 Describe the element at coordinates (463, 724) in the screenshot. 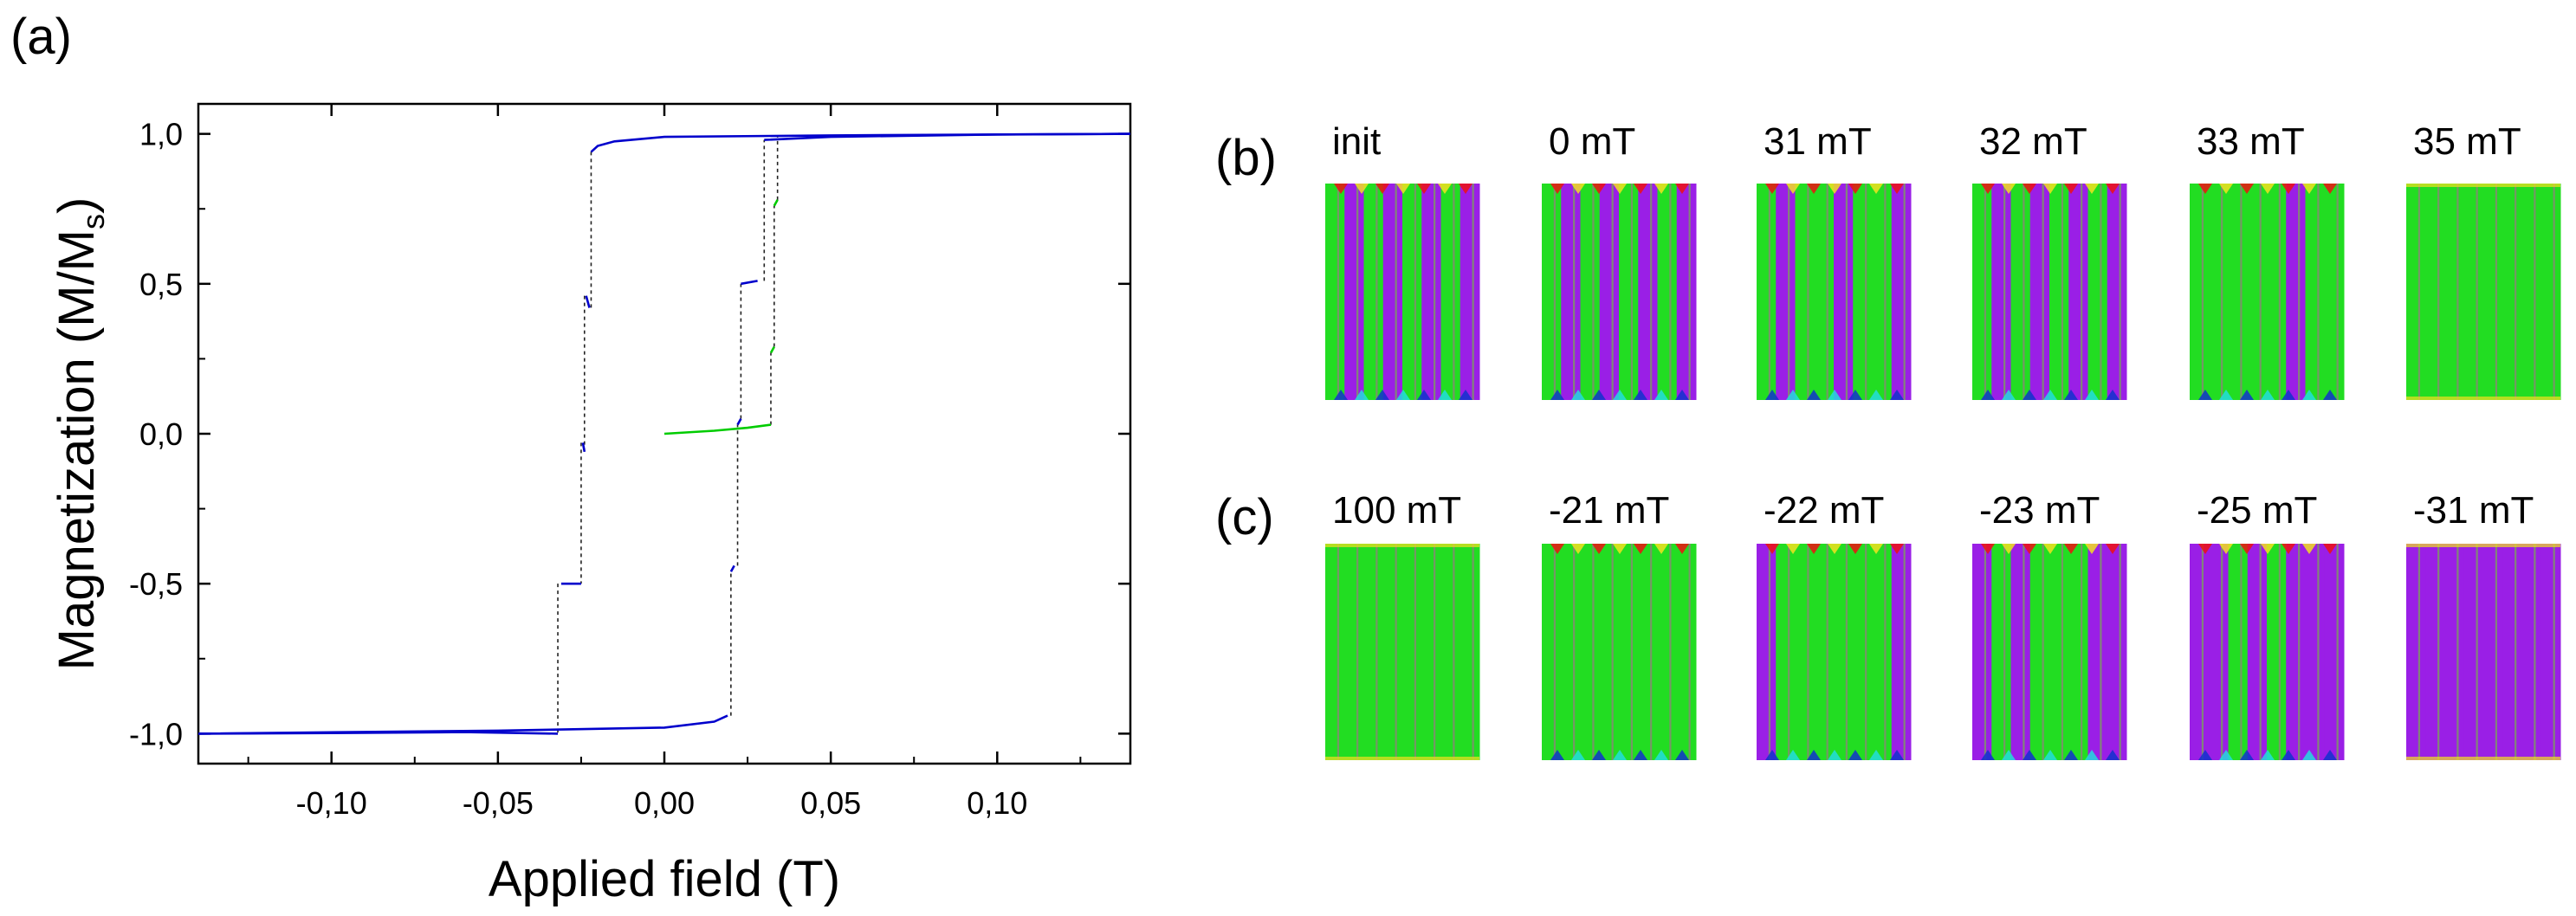

I see `series-line` at that location.